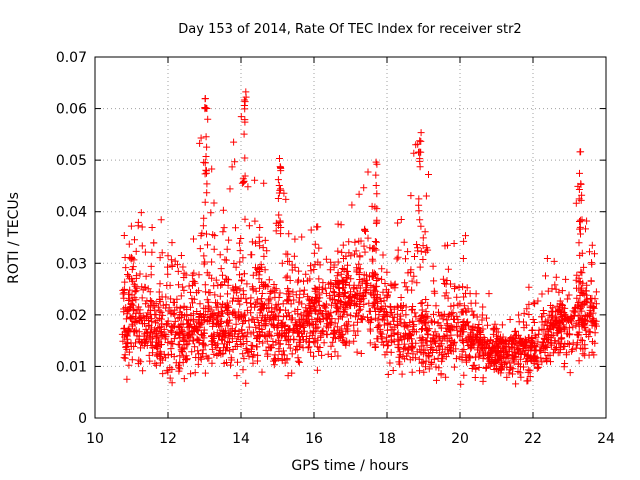 Image resolution: width=640 pixels, height=480 pixels. Describe the element at coordinates (241, 439) in the screenshot. I see `x-tick-label: 14` at that location.